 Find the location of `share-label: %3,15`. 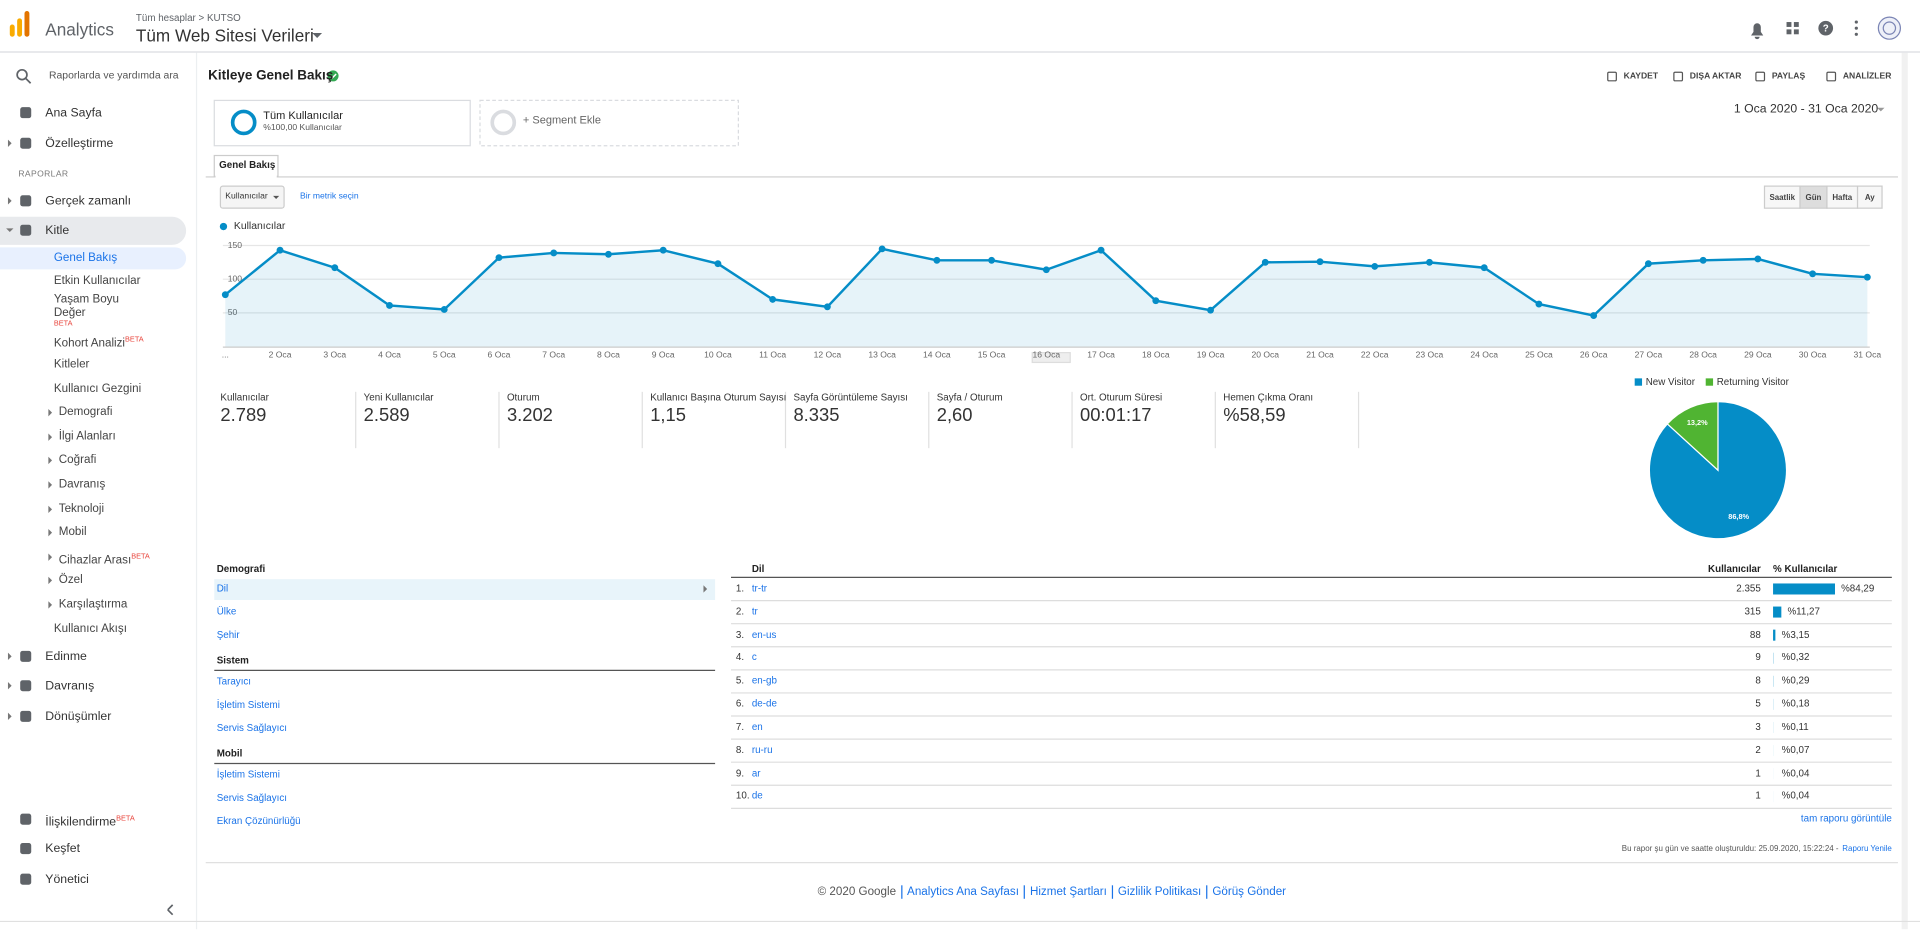

share-label: %3,15 is located at coordinates (1795, 634).